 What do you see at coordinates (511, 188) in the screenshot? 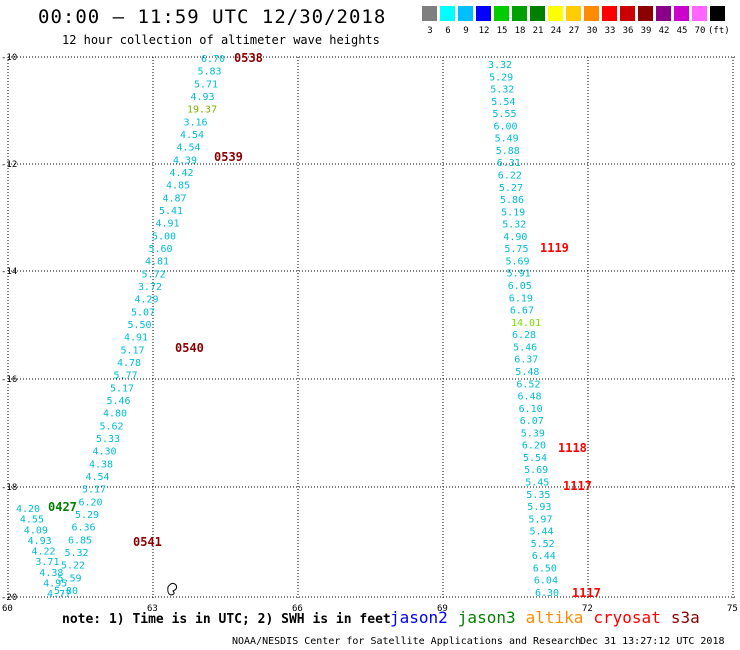
I see `wave-height-value: 5.27` at bounding box center [511, 188].